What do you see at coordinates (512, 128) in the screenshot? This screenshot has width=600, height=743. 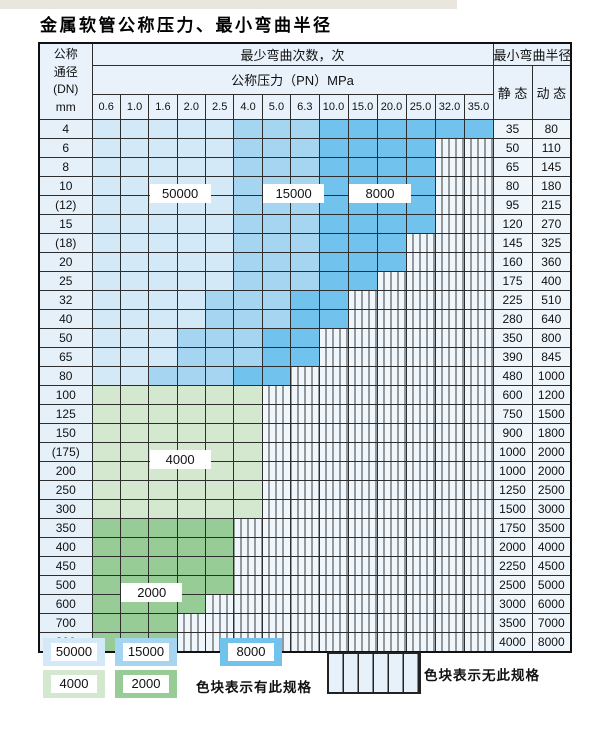 I see `static-radius-cell: 35` at bounding box center [512, 128].